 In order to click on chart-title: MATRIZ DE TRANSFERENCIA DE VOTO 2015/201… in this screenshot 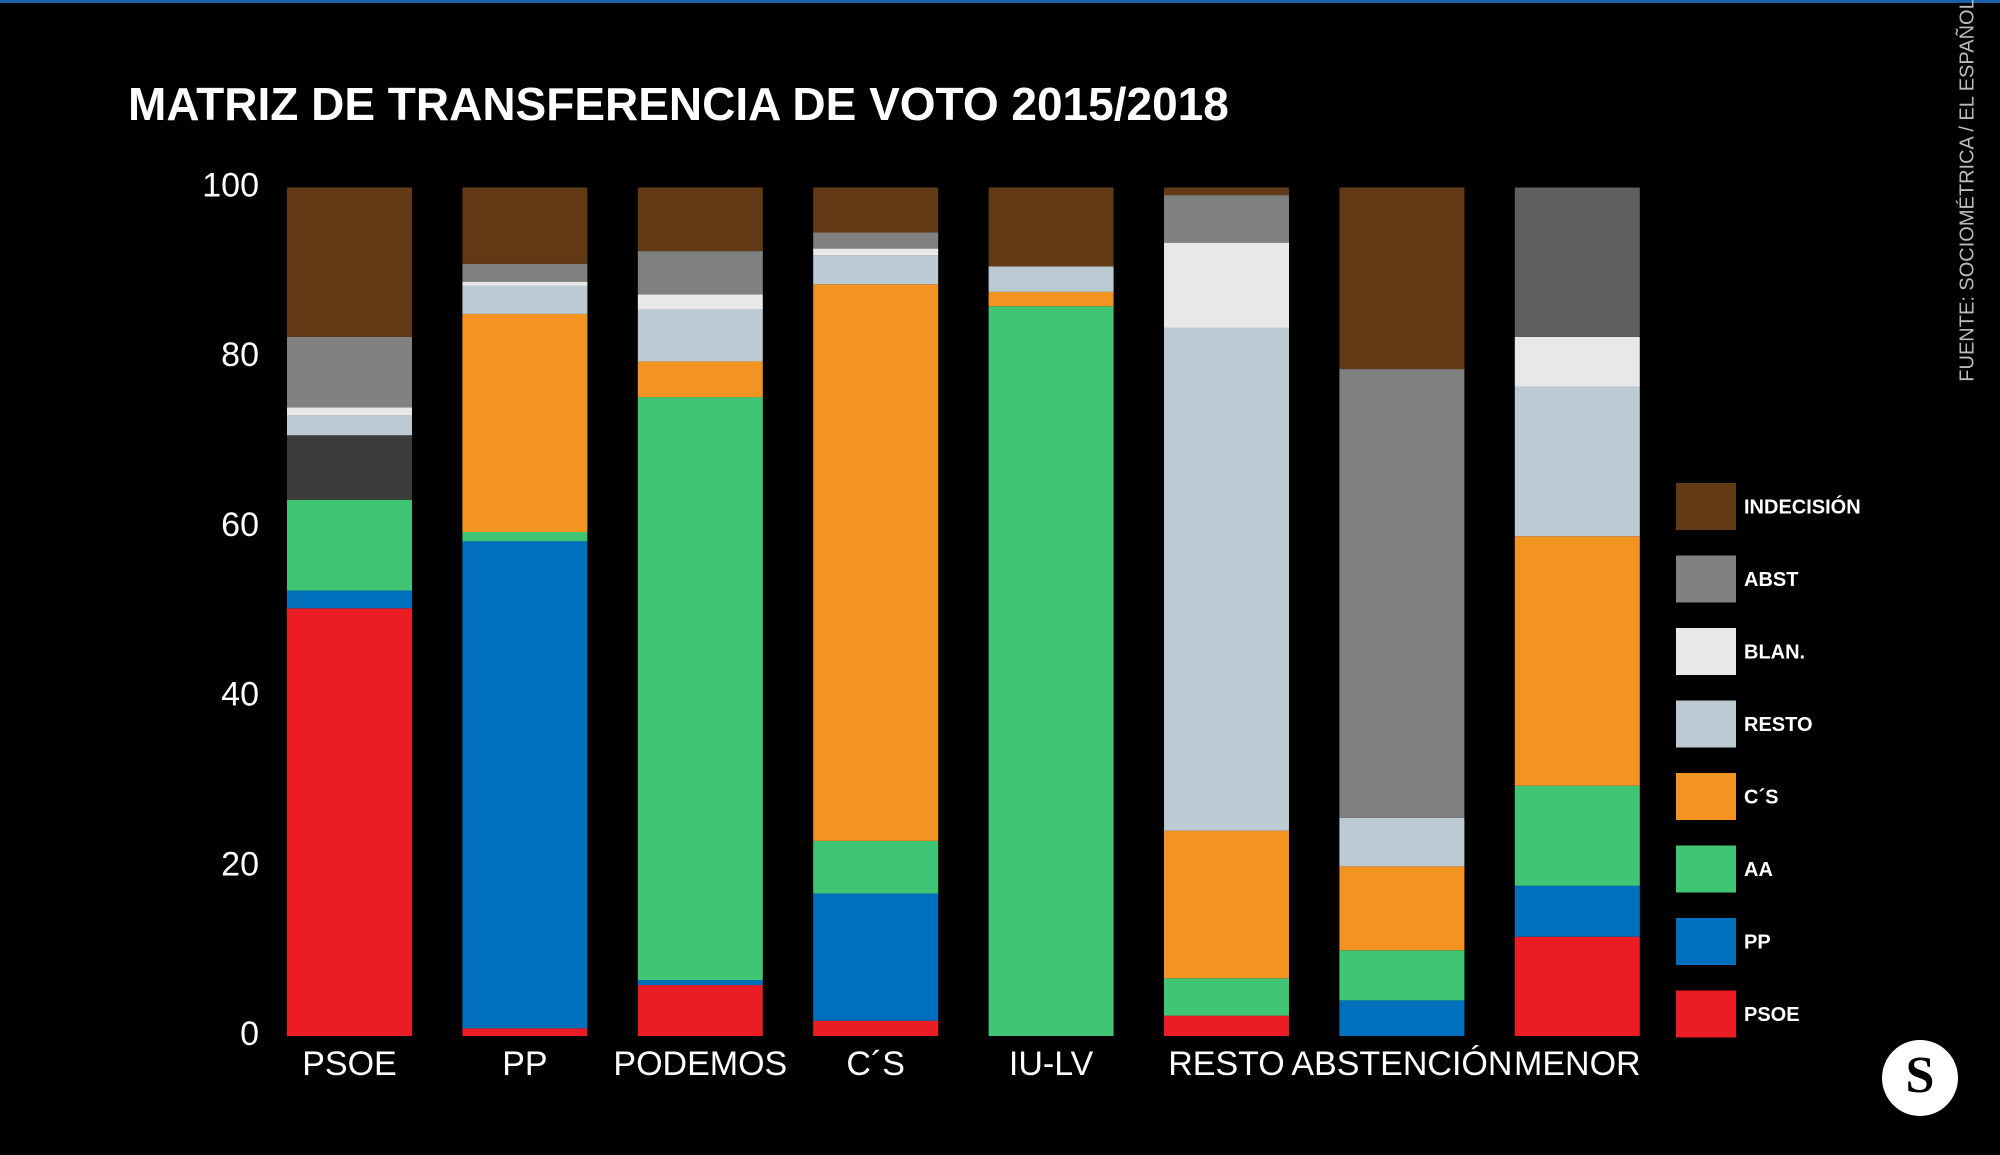, I will do `click(678, 104)`.